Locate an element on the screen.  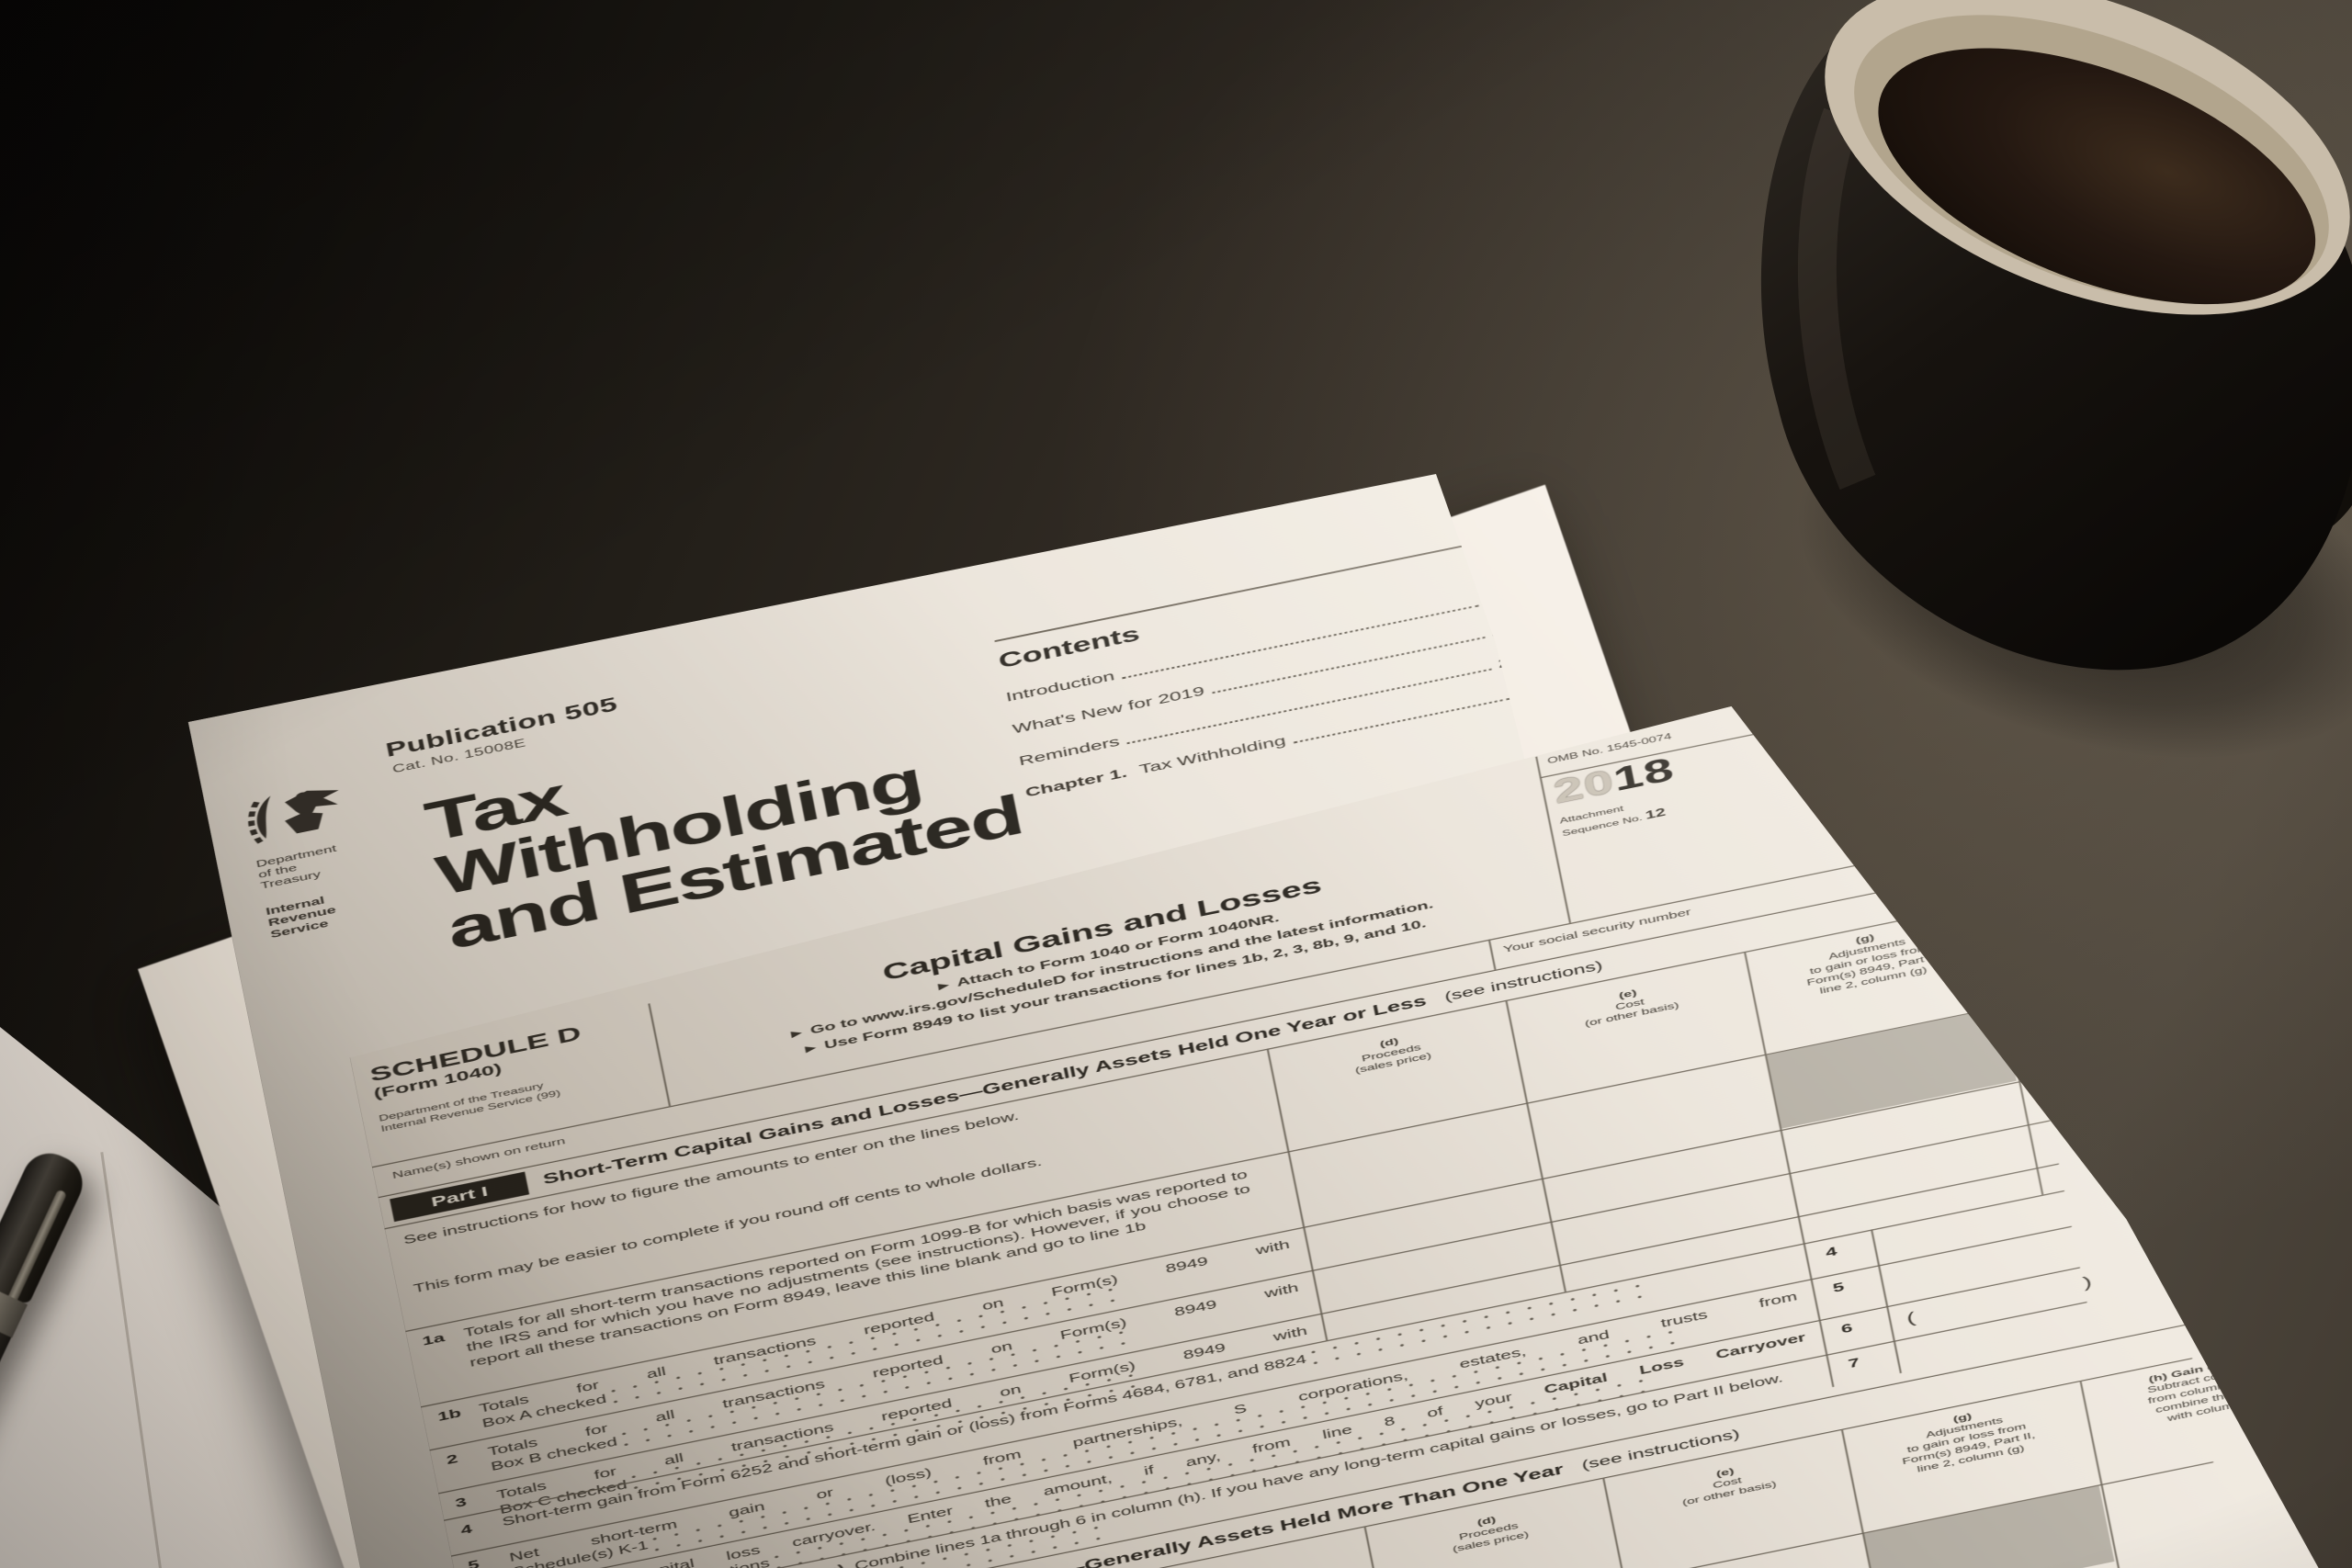
mug-body-highlight is located at coordinates (1837, 299).